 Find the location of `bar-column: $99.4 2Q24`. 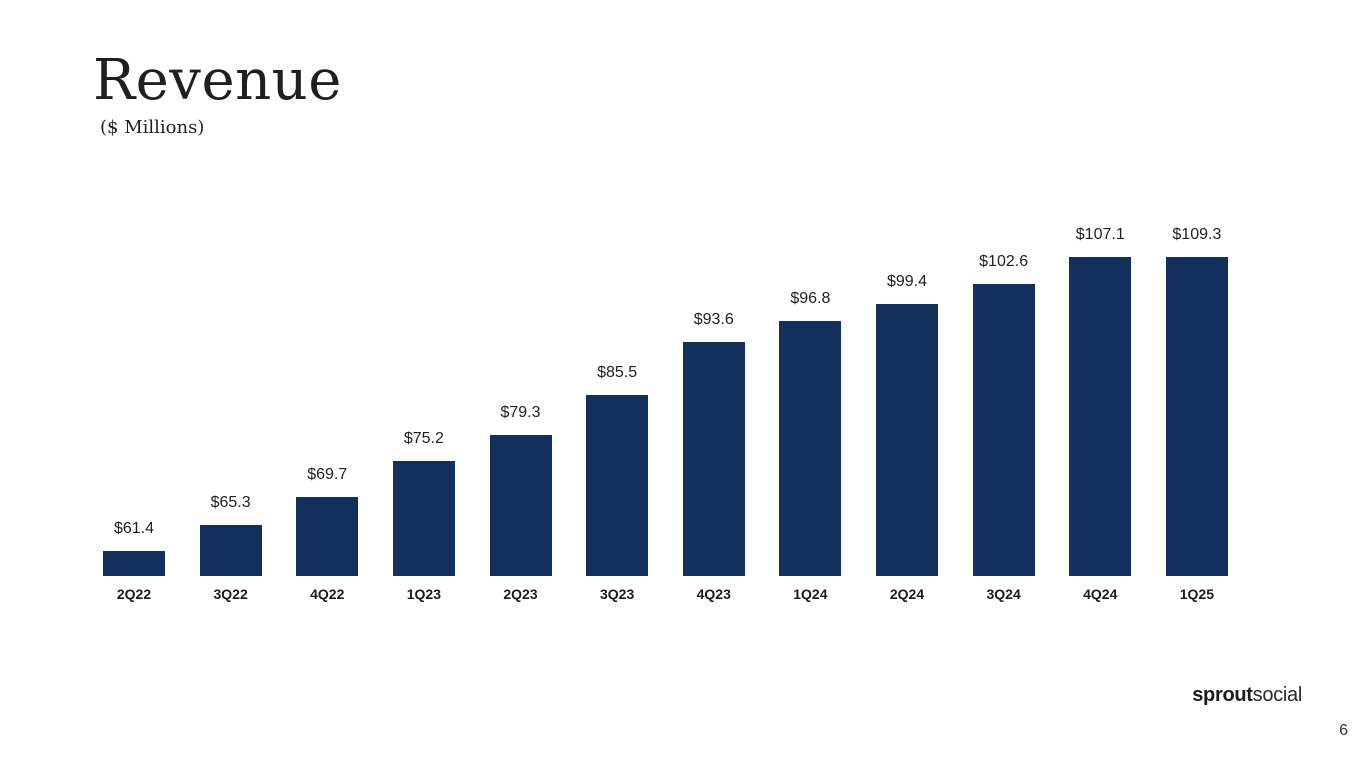

bar-column: $99.4 2Q24 is located at coordinates (907, 414).